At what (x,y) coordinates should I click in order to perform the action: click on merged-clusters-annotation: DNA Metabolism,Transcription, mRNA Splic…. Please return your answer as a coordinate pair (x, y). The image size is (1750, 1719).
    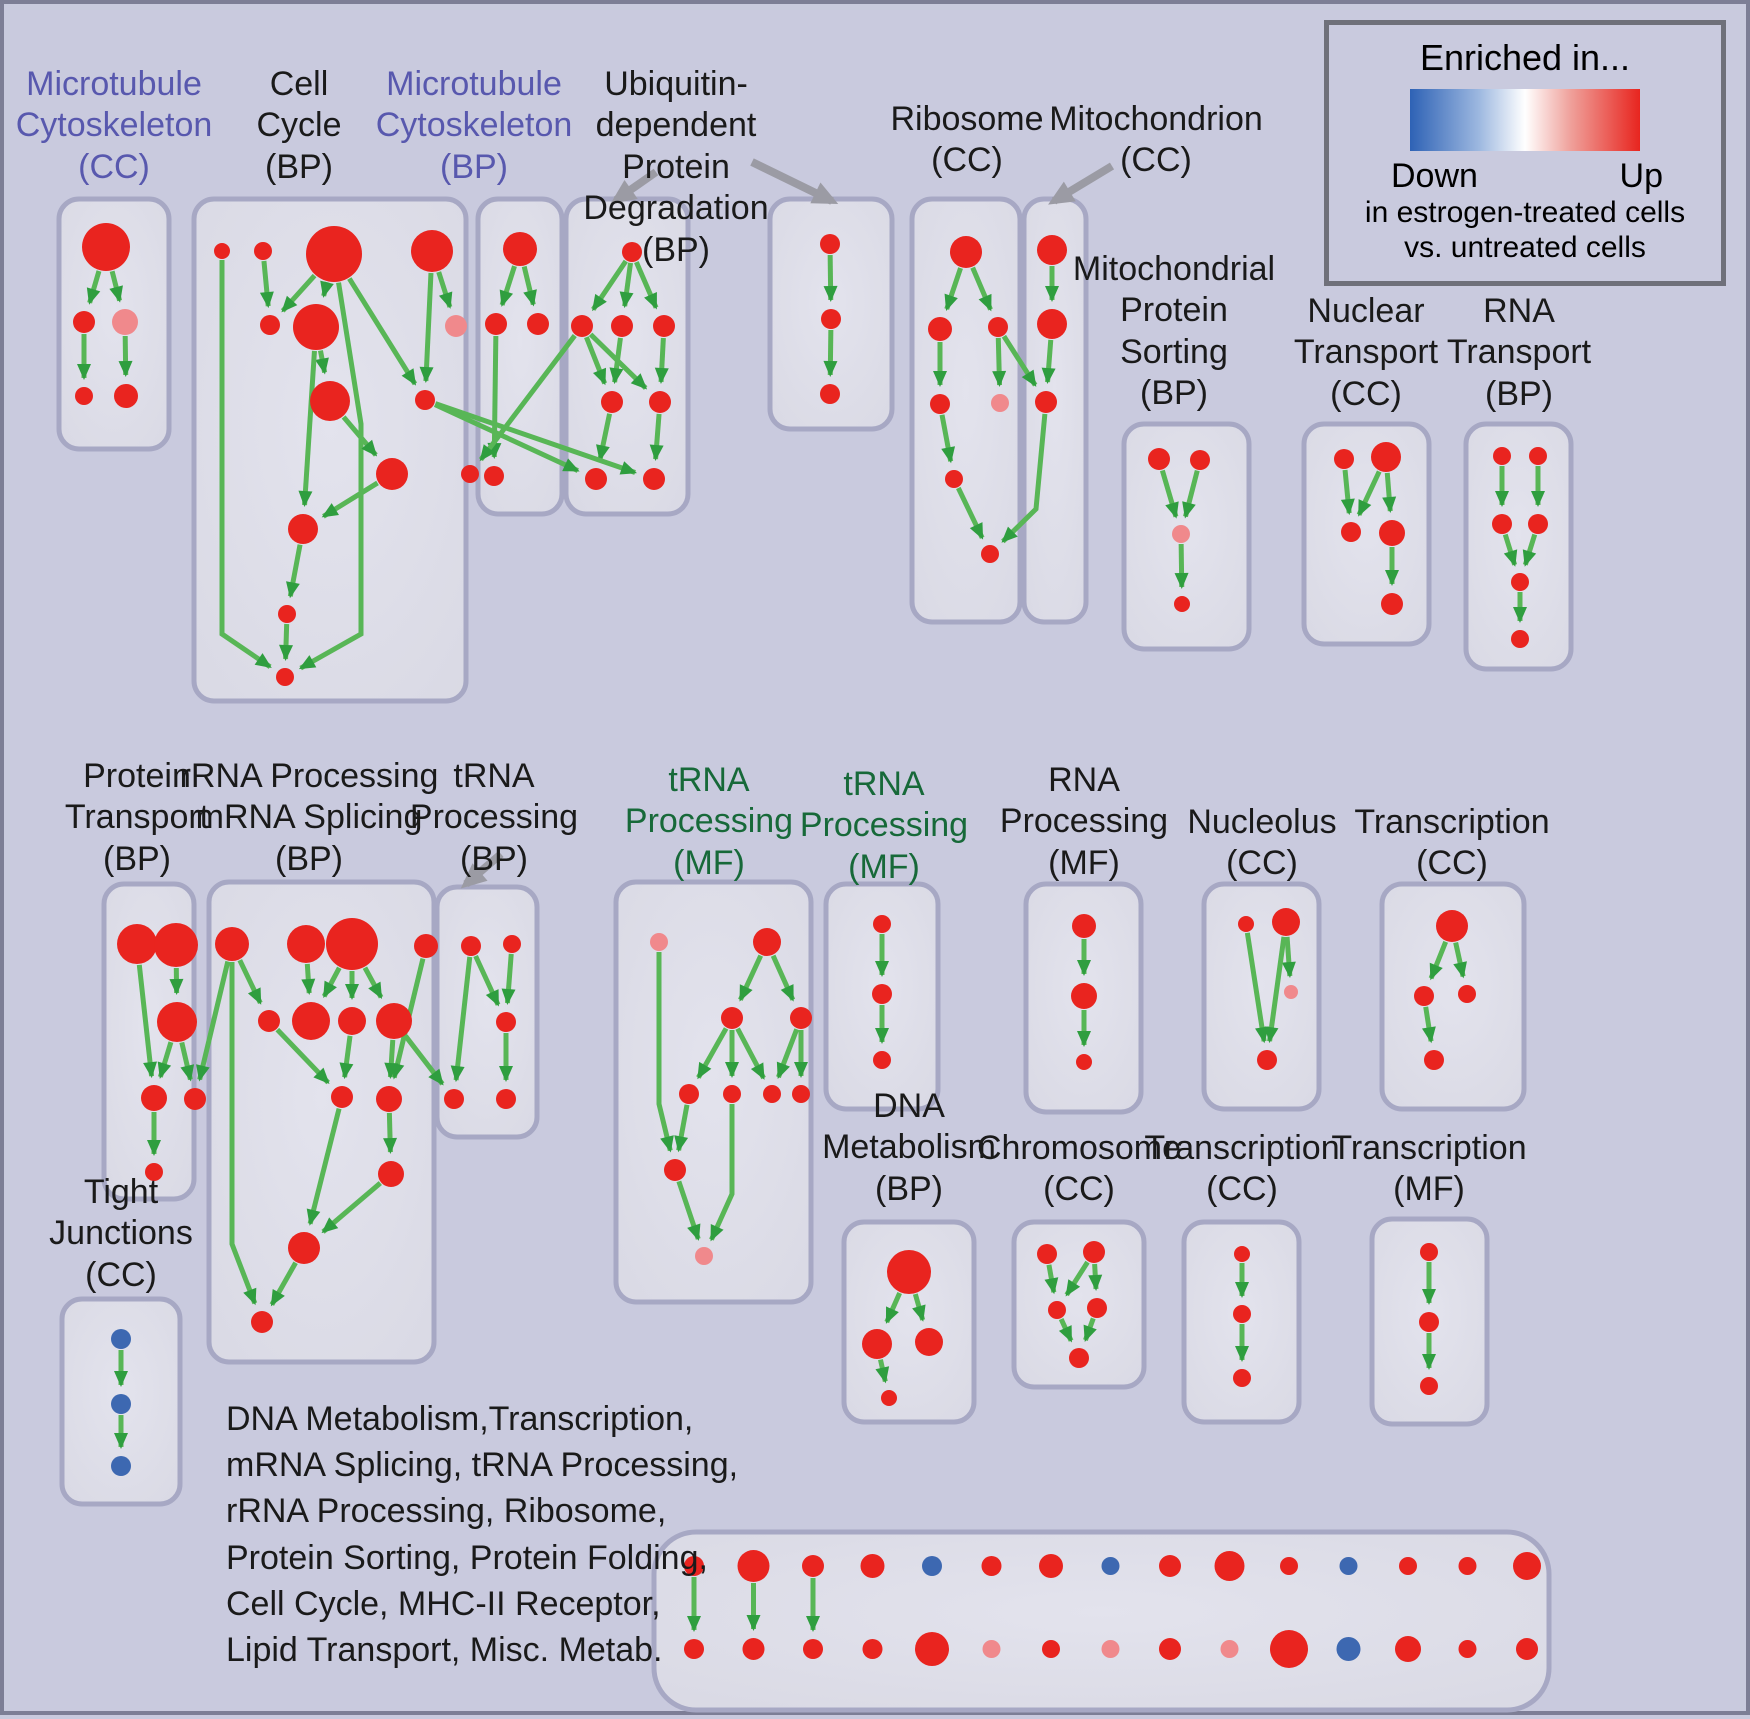
    Looking at the image, I should click on (482, 1534).